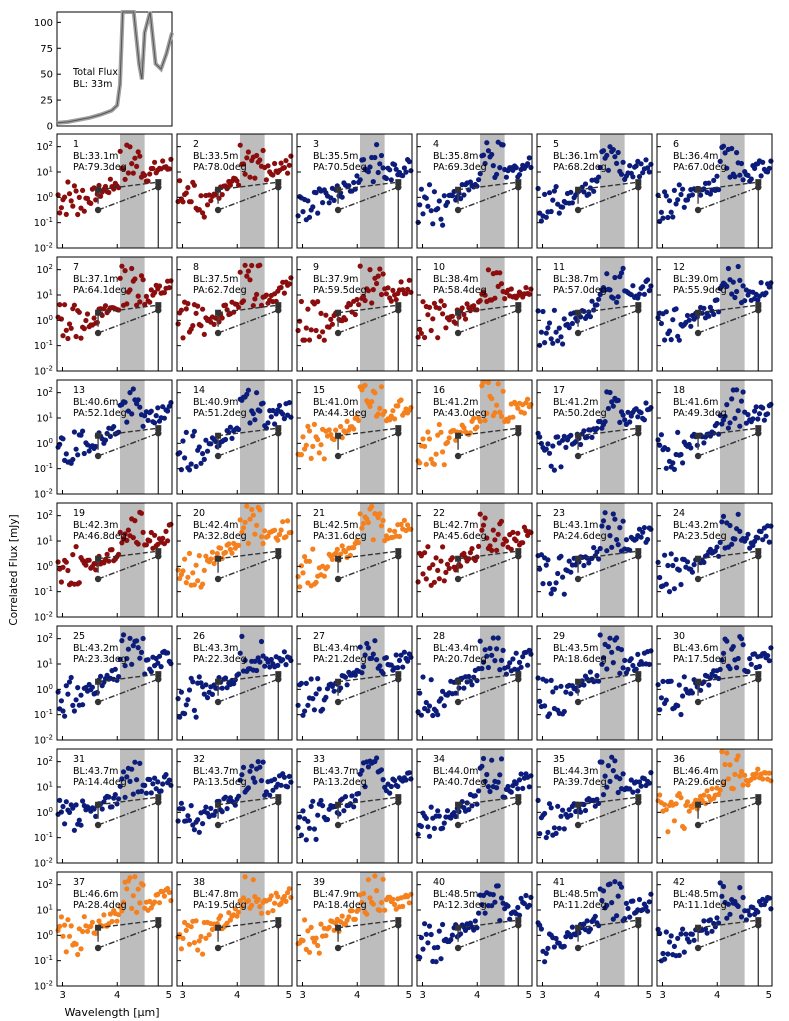 This screenshot has height=1021, width=789. Describe the element at coordinates (698, 702) in the screenshot. I see `model-circle-marker` at that location.